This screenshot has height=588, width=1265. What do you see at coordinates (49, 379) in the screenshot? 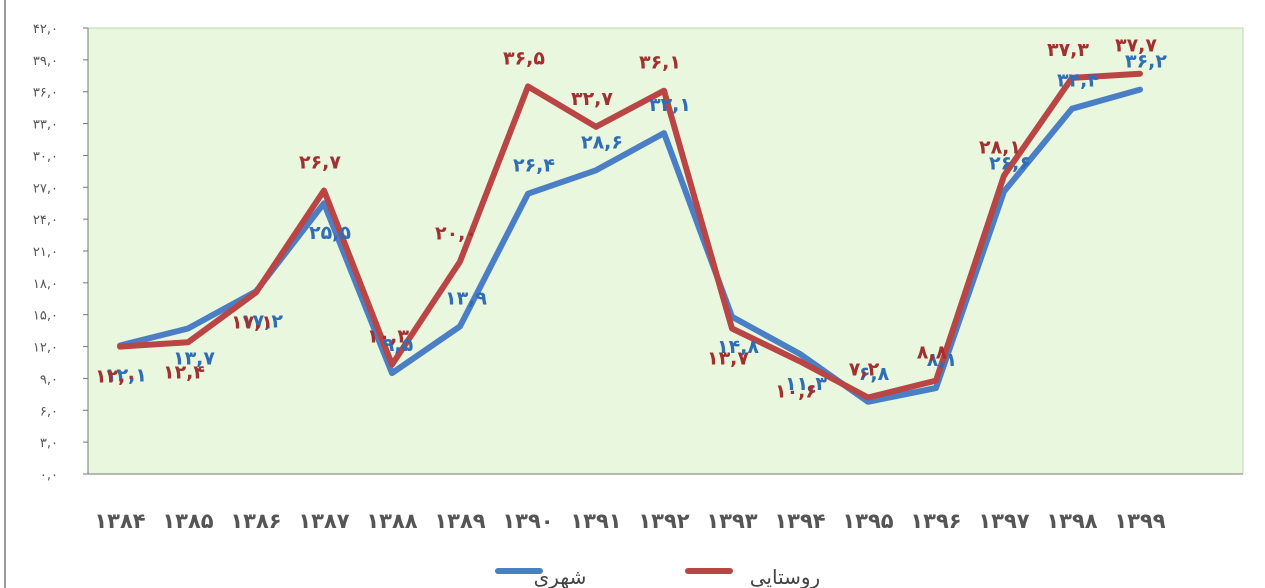
I see `y-tick-label: ۹,۰` at bounding box center [49, 379].